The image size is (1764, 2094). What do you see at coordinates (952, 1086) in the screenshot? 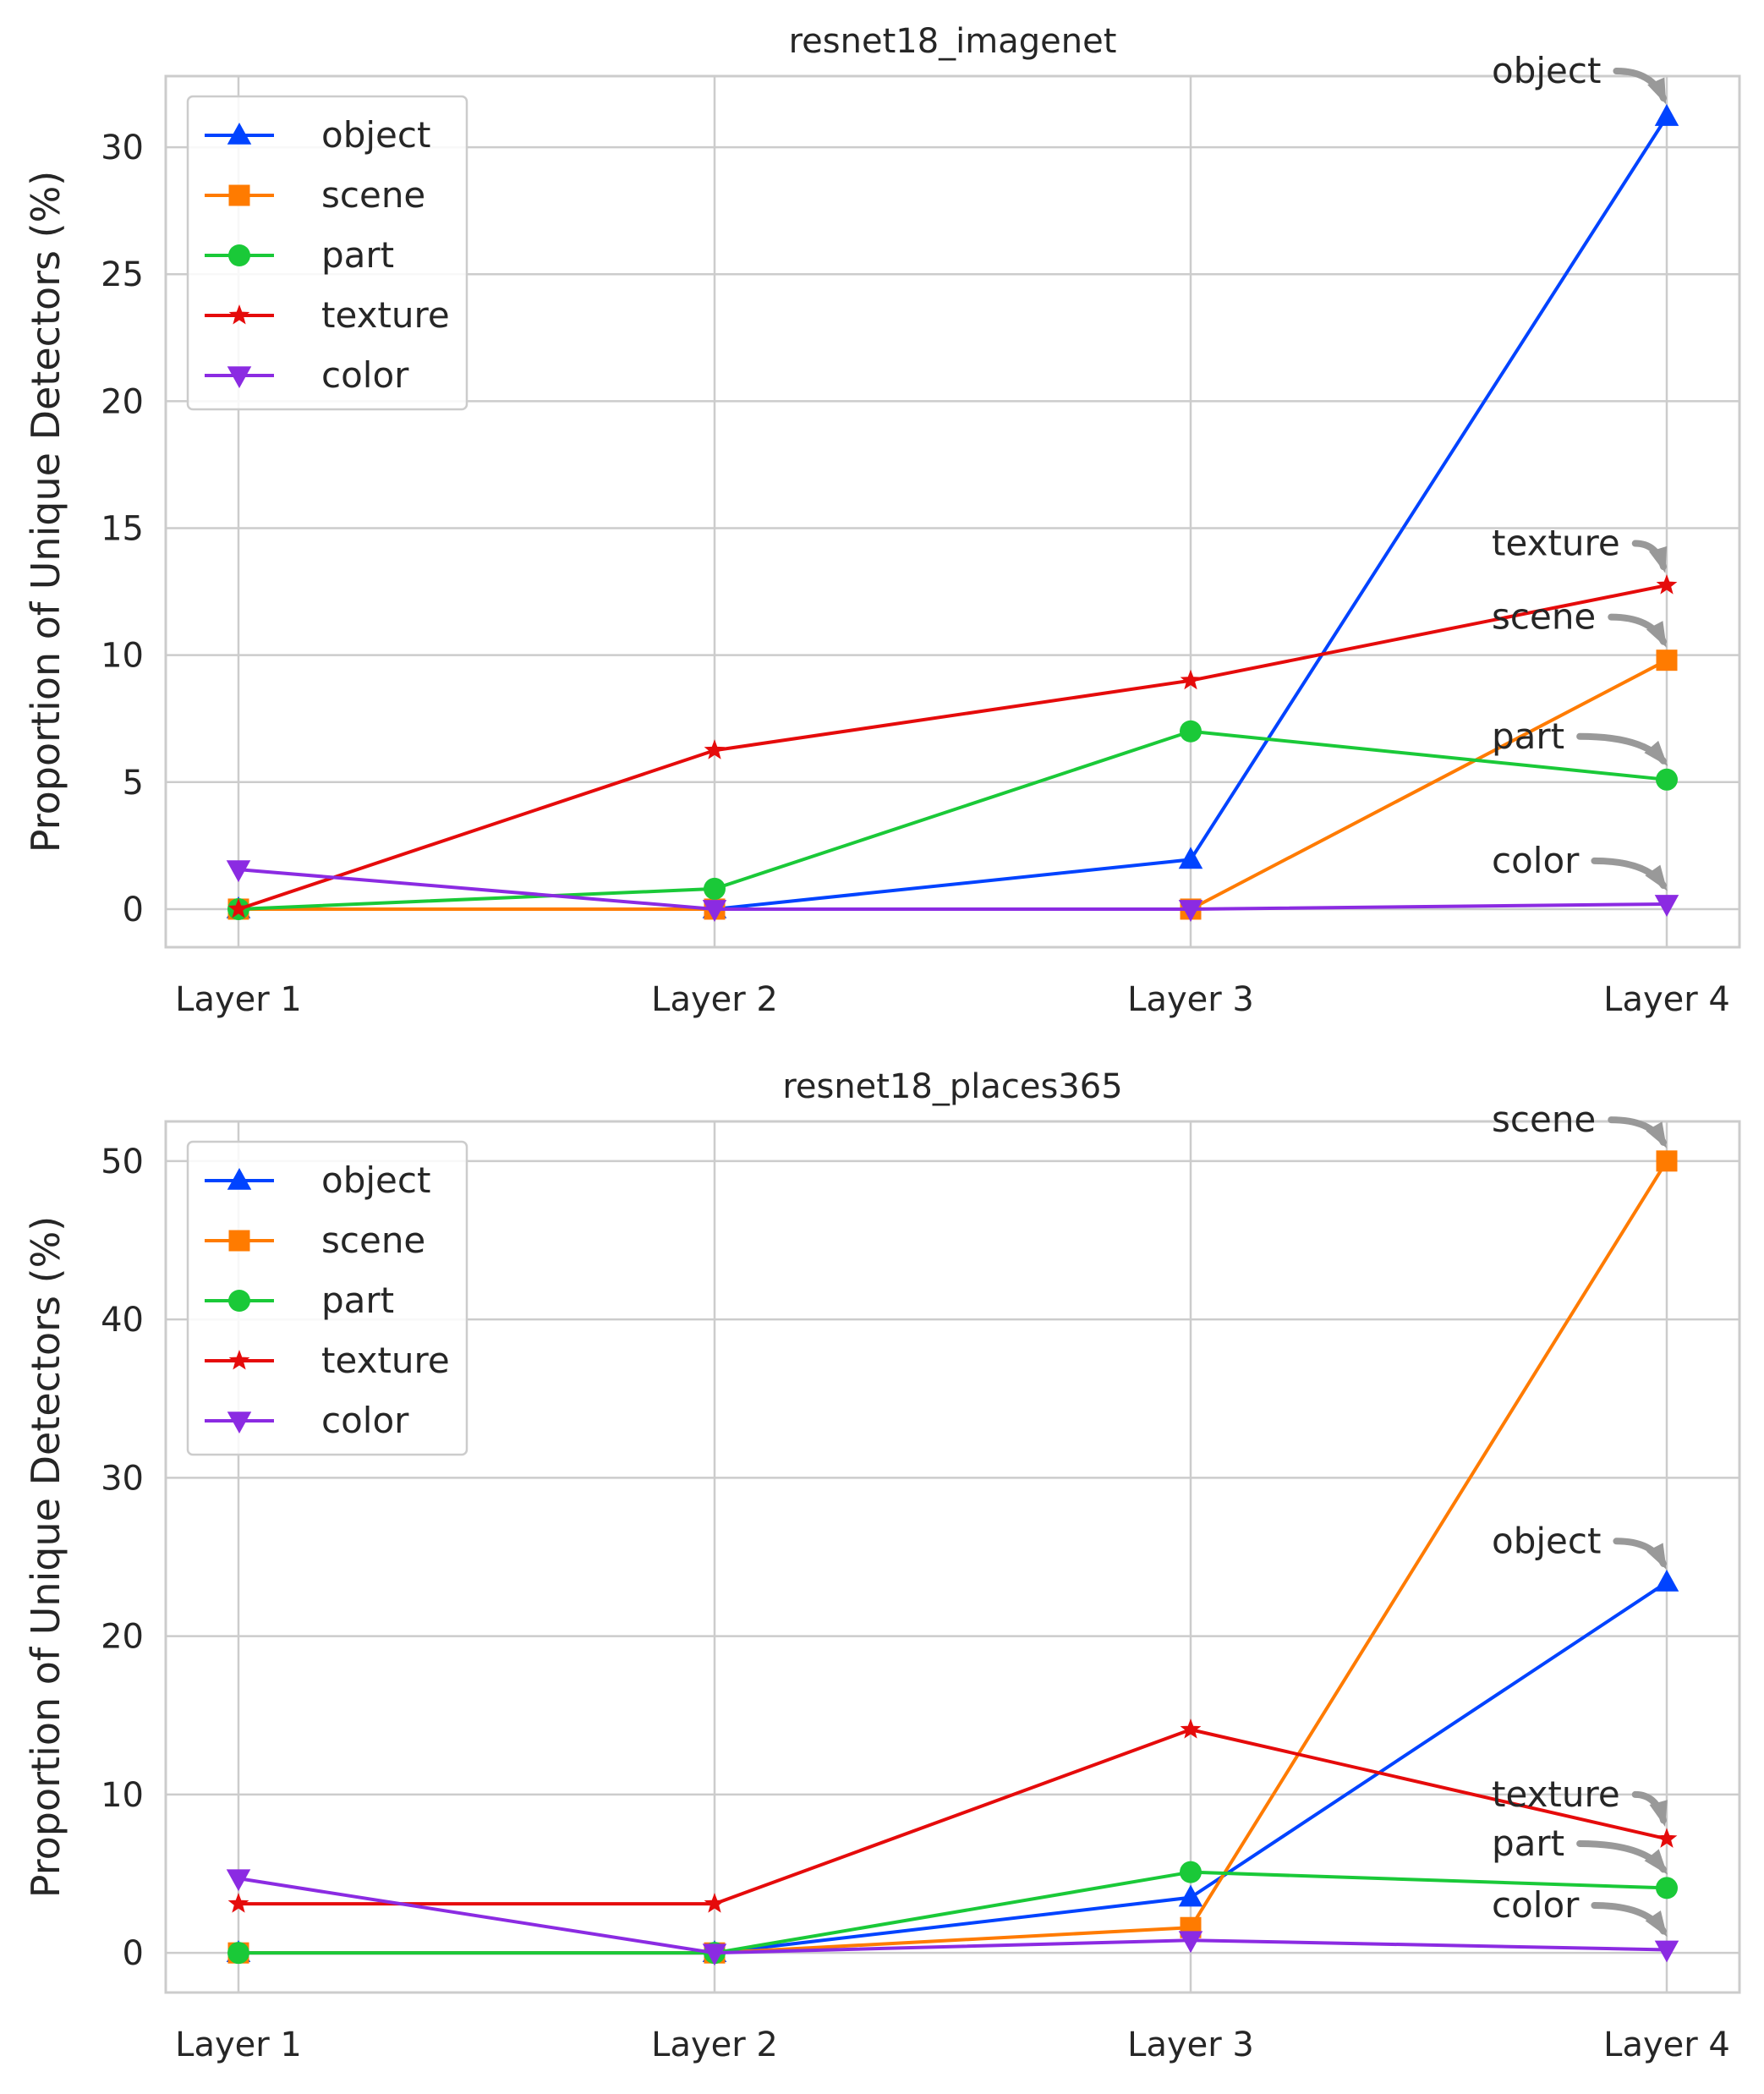
I see `chart-title: resnet18_places365` at bounding box center [952, 1086].